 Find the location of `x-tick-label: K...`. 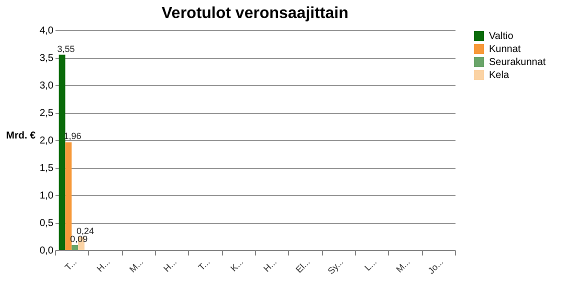

x-tick-label: K... is located at coordinates (237, 265).